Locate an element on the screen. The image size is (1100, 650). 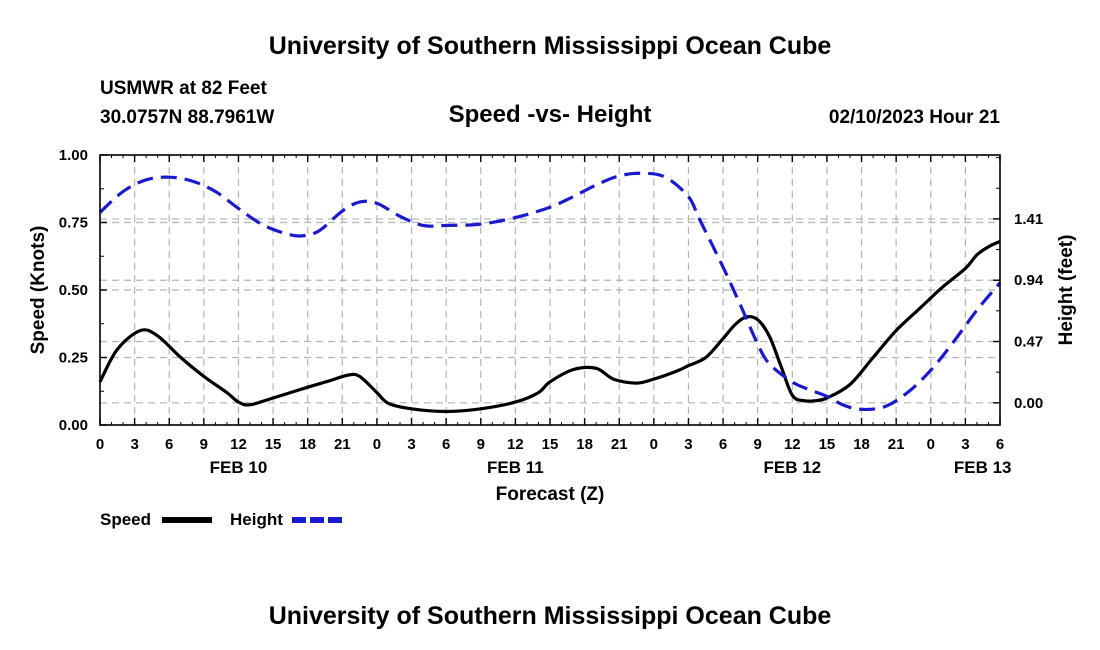
y-tick-label: 0.00 is located at coordinates (73, 425).